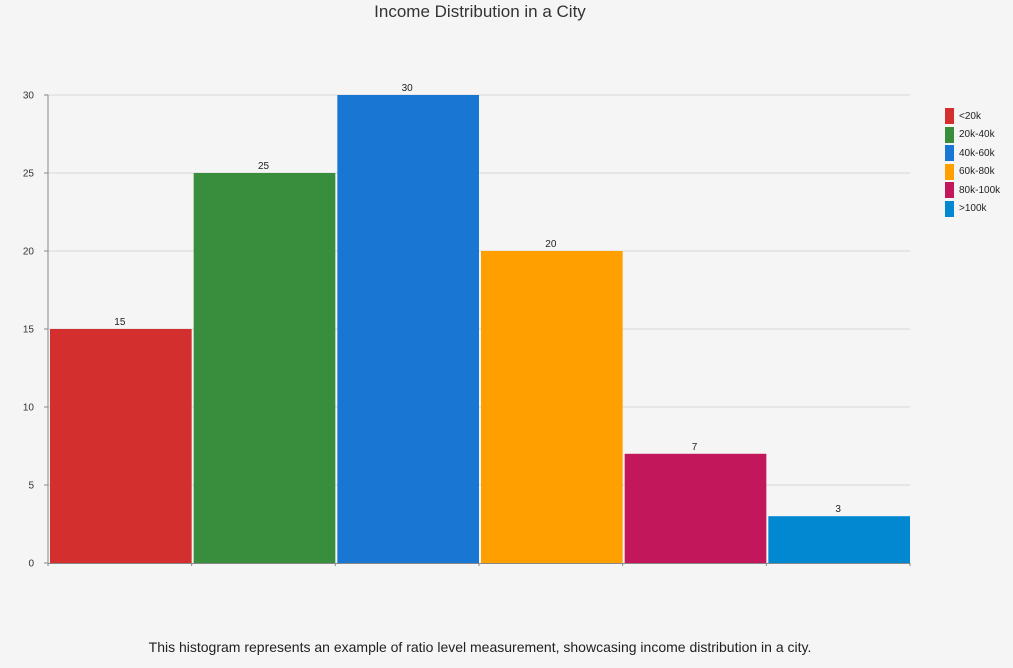 The height and width of the screenshot is (668, 1013). What do you see at coordinates (838, 509) in the screenshot?
I see `data-label: 3` at bounding box center [838, 509].